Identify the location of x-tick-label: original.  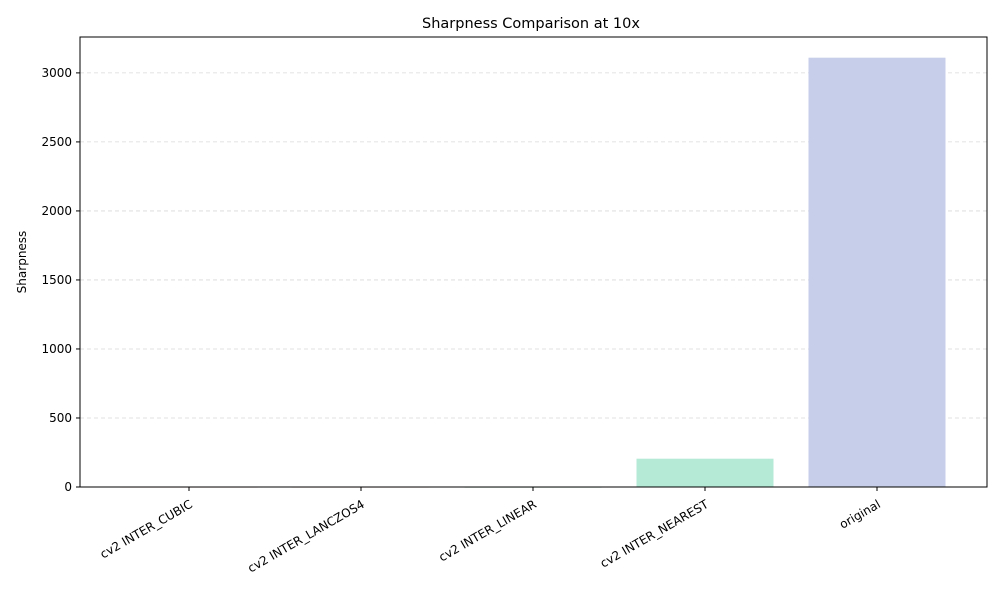
(860, 514).